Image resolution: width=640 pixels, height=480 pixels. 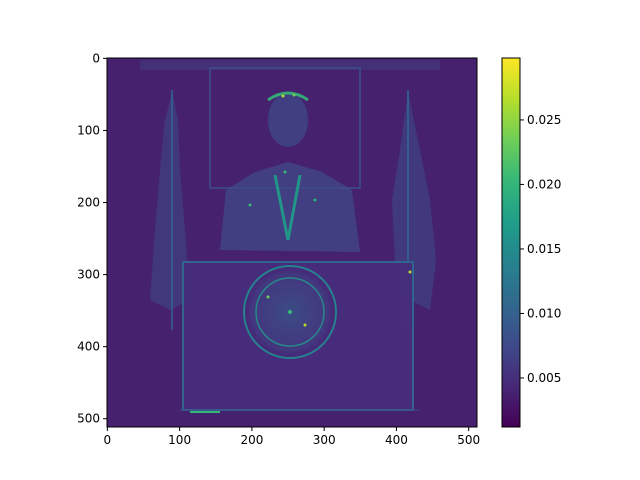 What do you see at coordinates (396, 440) in the screenshot?
I see `x-tick-label: 400` at bounding box center [396, 440].